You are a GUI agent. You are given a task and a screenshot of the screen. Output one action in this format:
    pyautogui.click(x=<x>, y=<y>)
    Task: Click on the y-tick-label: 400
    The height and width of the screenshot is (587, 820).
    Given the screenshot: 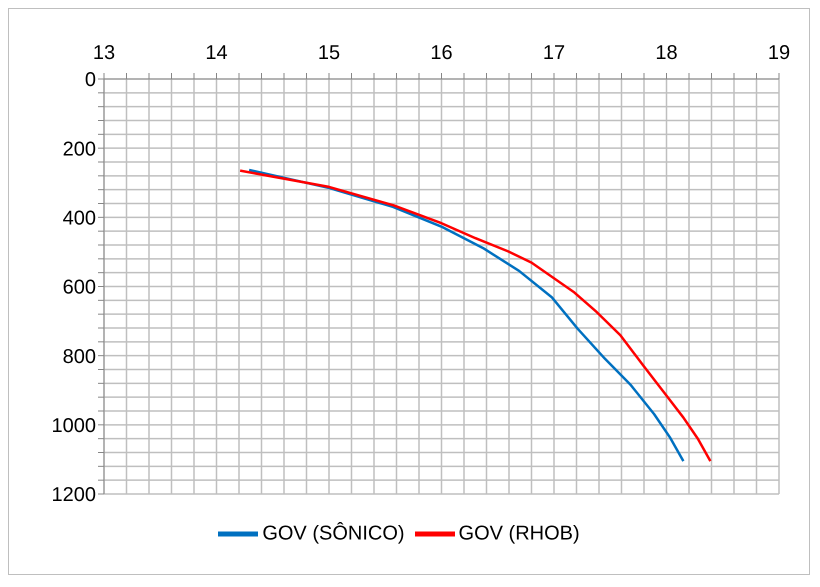 What is the action you would take?
    pyautogui.click(x=79, y=218)
    